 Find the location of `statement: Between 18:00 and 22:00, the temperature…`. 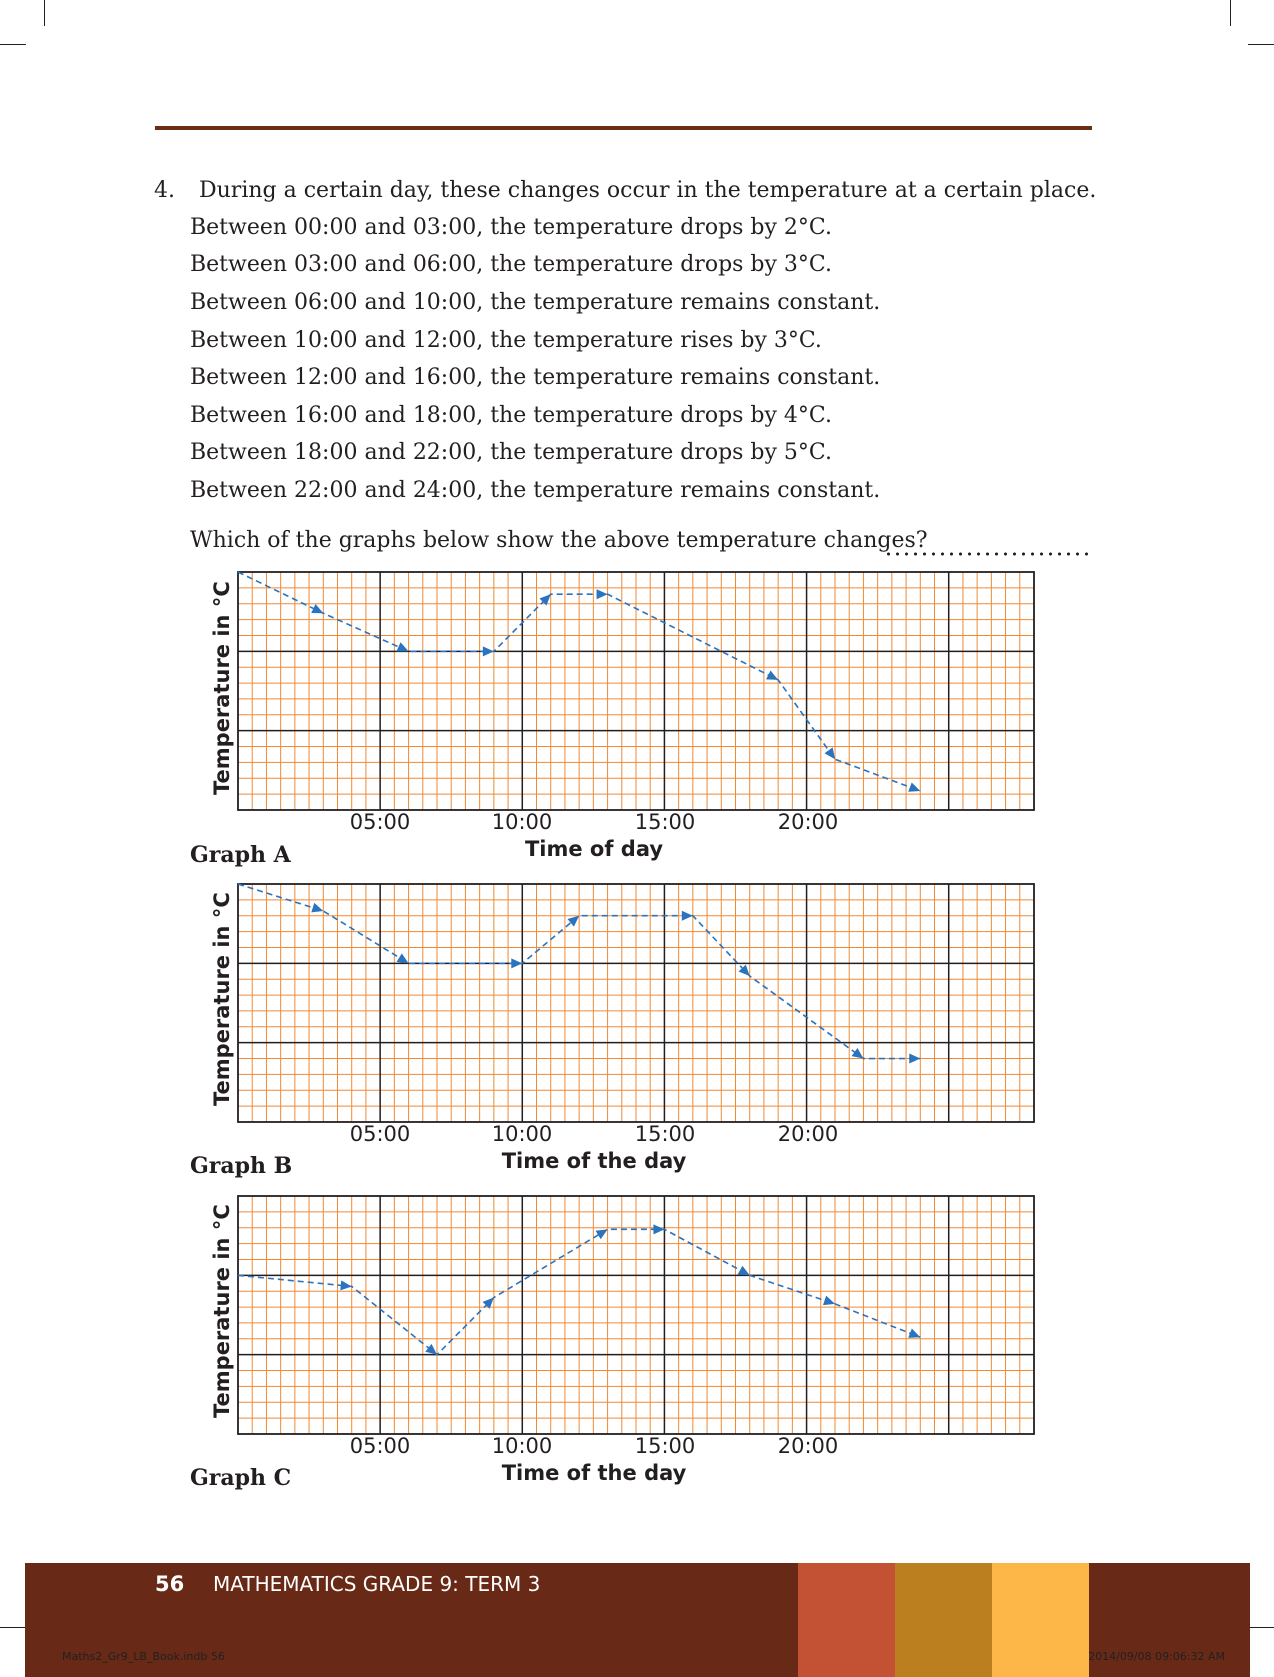

statement: Between 18:00 and 22:00, the temperature… is located at coordinates (511, 452).